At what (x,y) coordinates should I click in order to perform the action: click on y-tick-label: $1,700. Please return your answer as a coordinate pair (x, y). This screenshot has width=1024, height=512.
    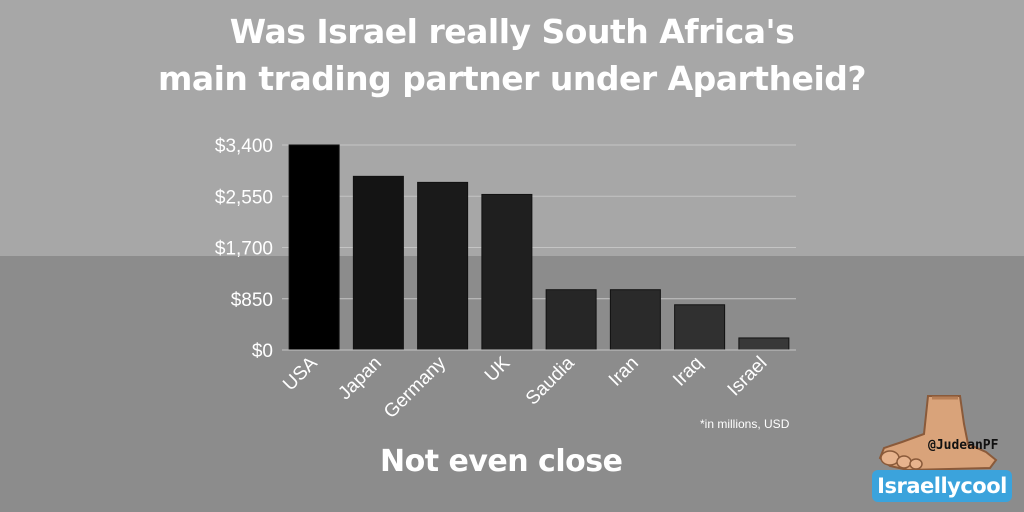
    Looking at the image, I should click on (244, 249).